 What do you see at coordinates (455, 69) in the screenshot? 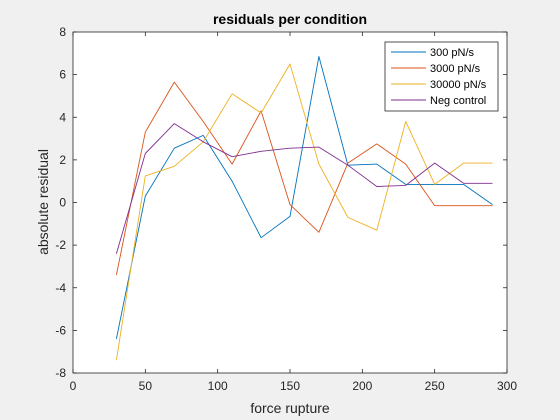
I see `legend-entry: 3000 pN/s` at bounding box center [455, 69].